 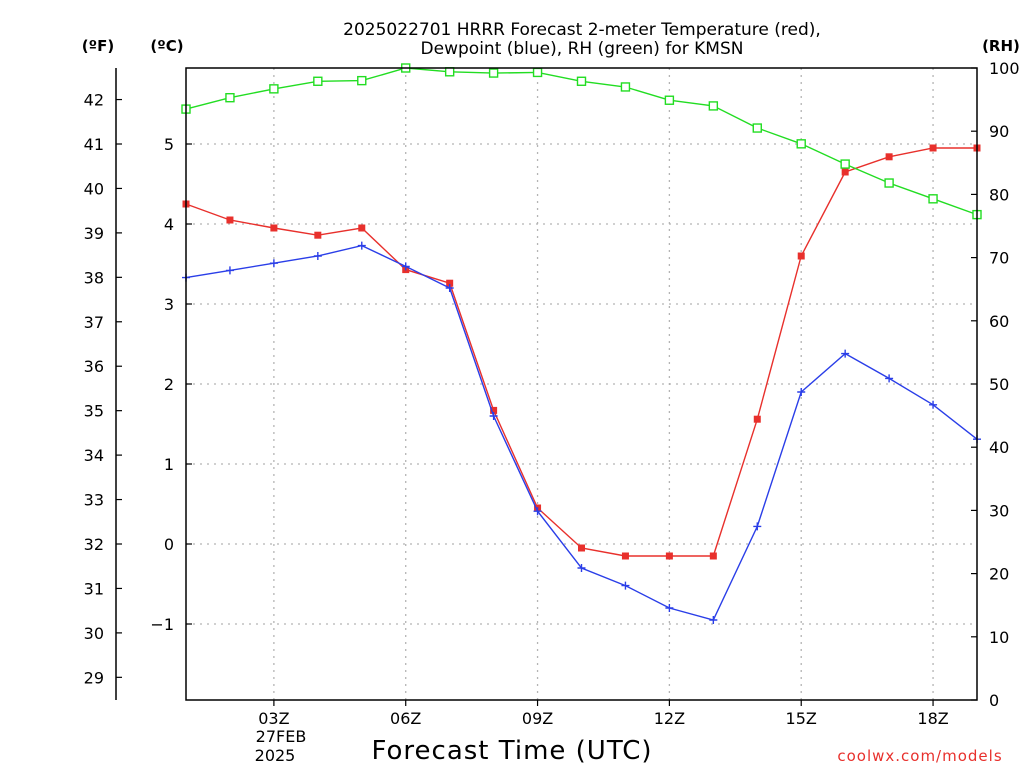 What do you see at coordinates (169, 224) in the screenshot?
I see `celsius-tick-label: 4` at bounding box center [169, 224].